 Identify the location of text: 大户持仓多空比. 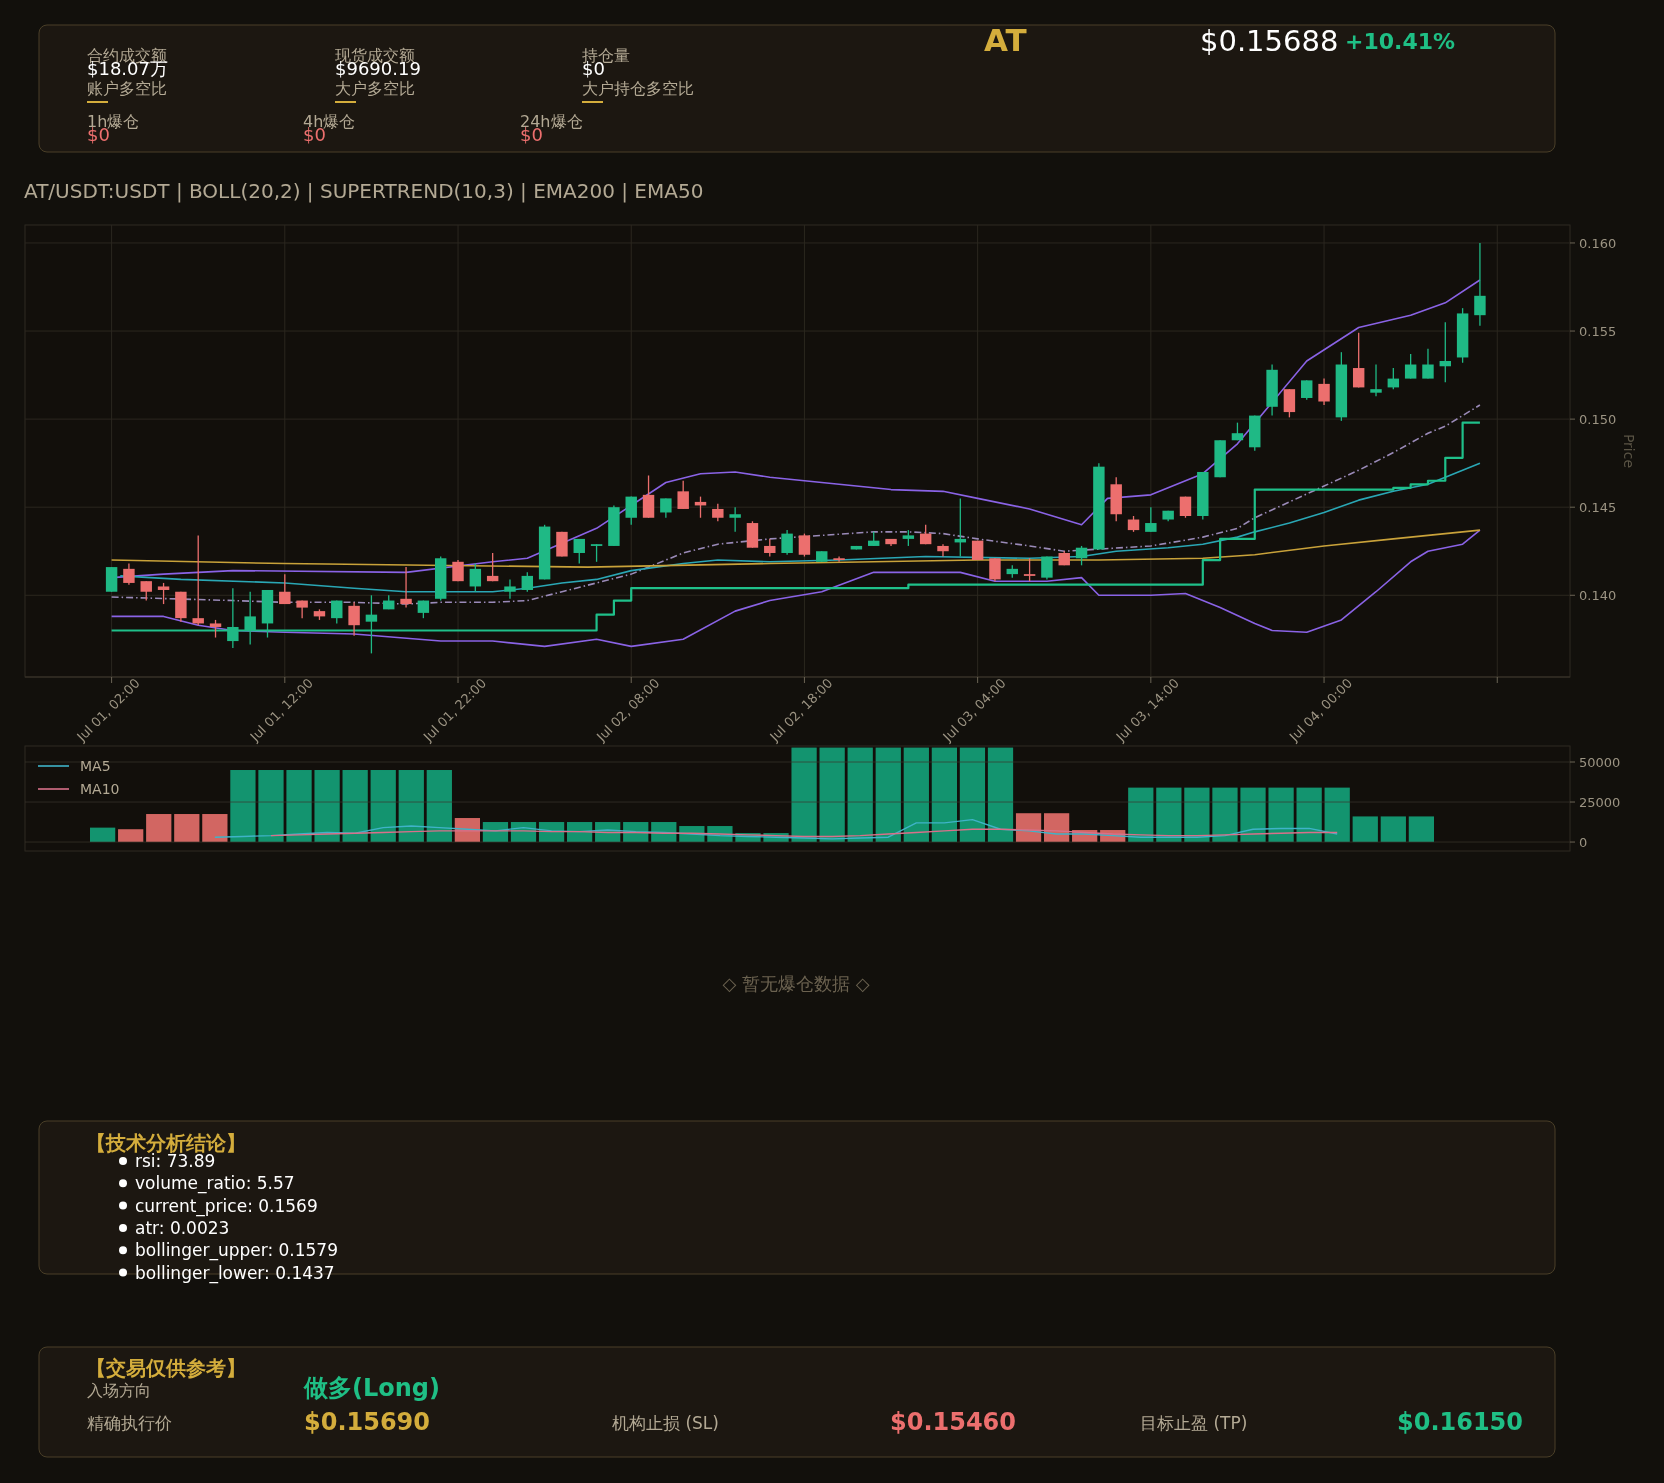
(638, 88).